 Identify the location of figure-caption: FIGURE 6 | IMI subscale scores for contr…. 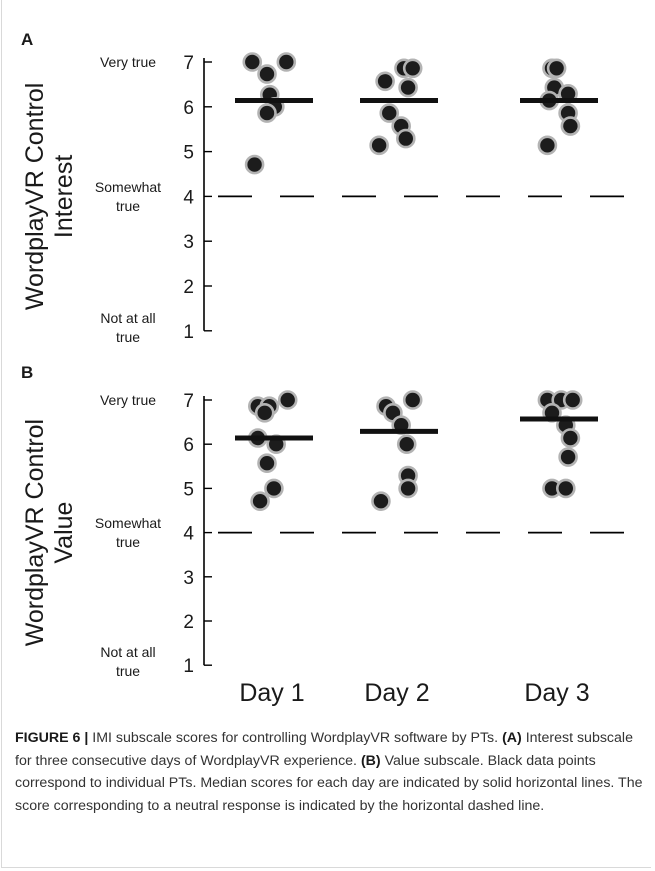
(329, 772).